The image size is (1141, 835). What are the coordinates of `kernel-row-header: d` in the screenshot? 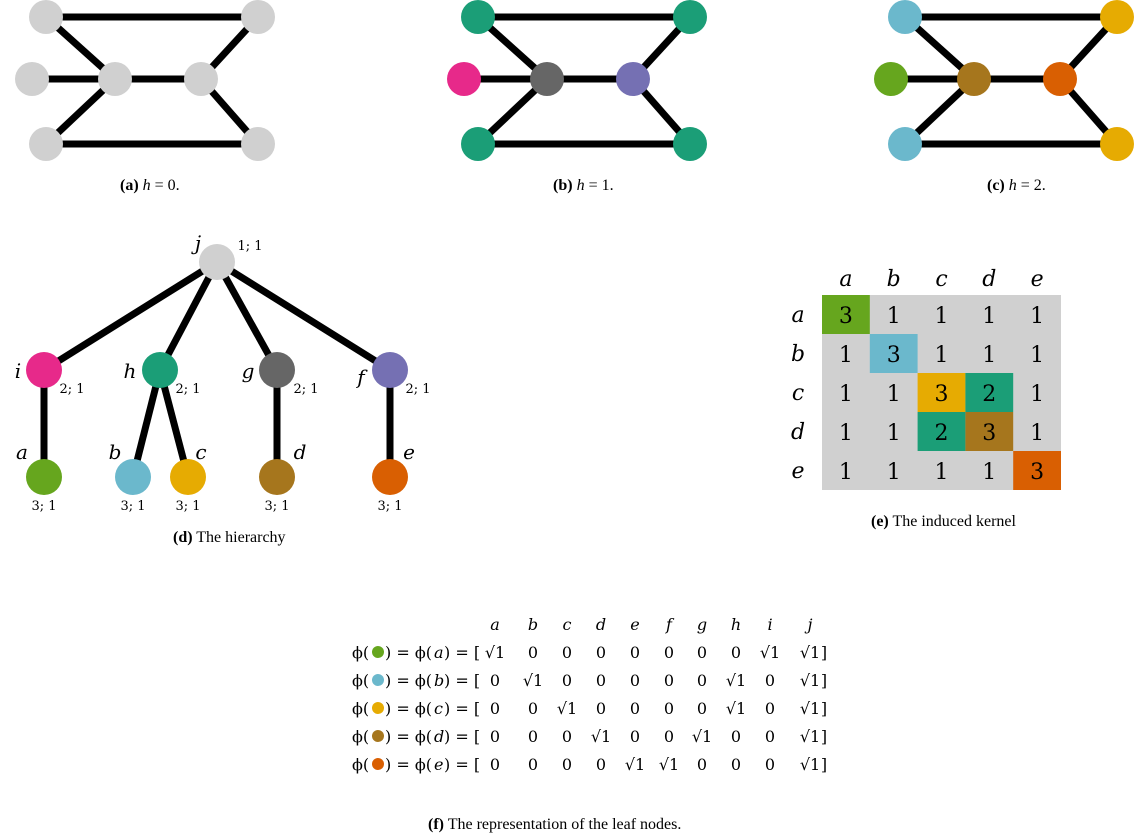 It's located at (798, 432).